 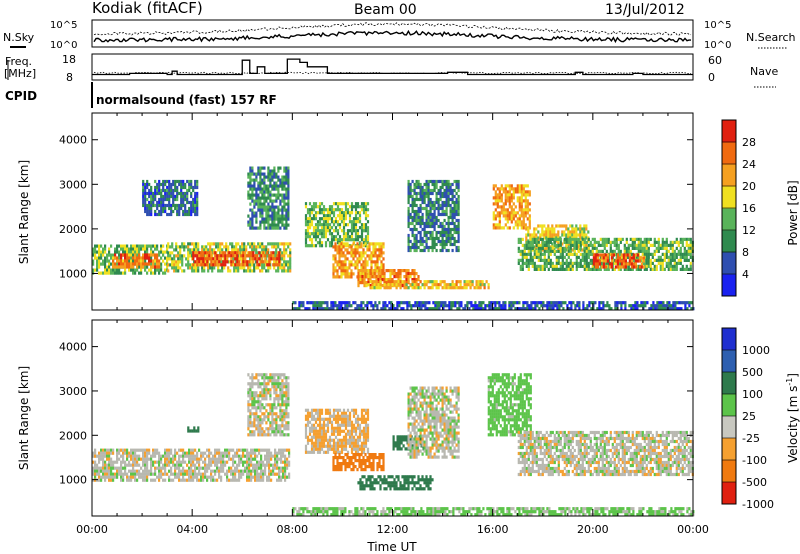 I want to click on colorbar-tick-label: -1000, so click(x=758, y=504).